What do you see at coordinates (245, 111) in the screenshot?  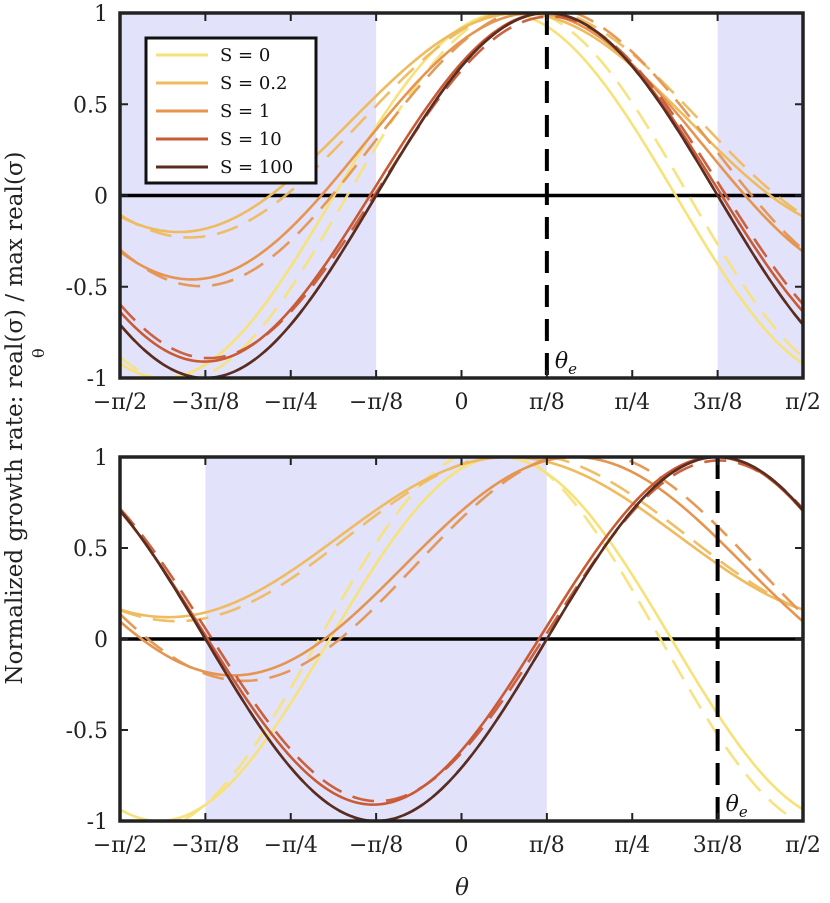 I see `legend-label: S = 1` at bounding box center [245, 111].